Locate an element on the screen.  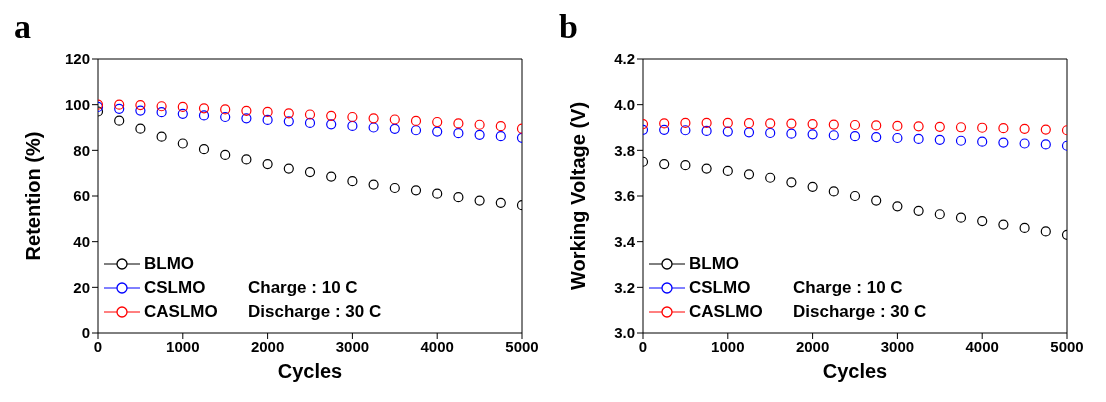
chart-title: b is located at coordinates (568, 27).